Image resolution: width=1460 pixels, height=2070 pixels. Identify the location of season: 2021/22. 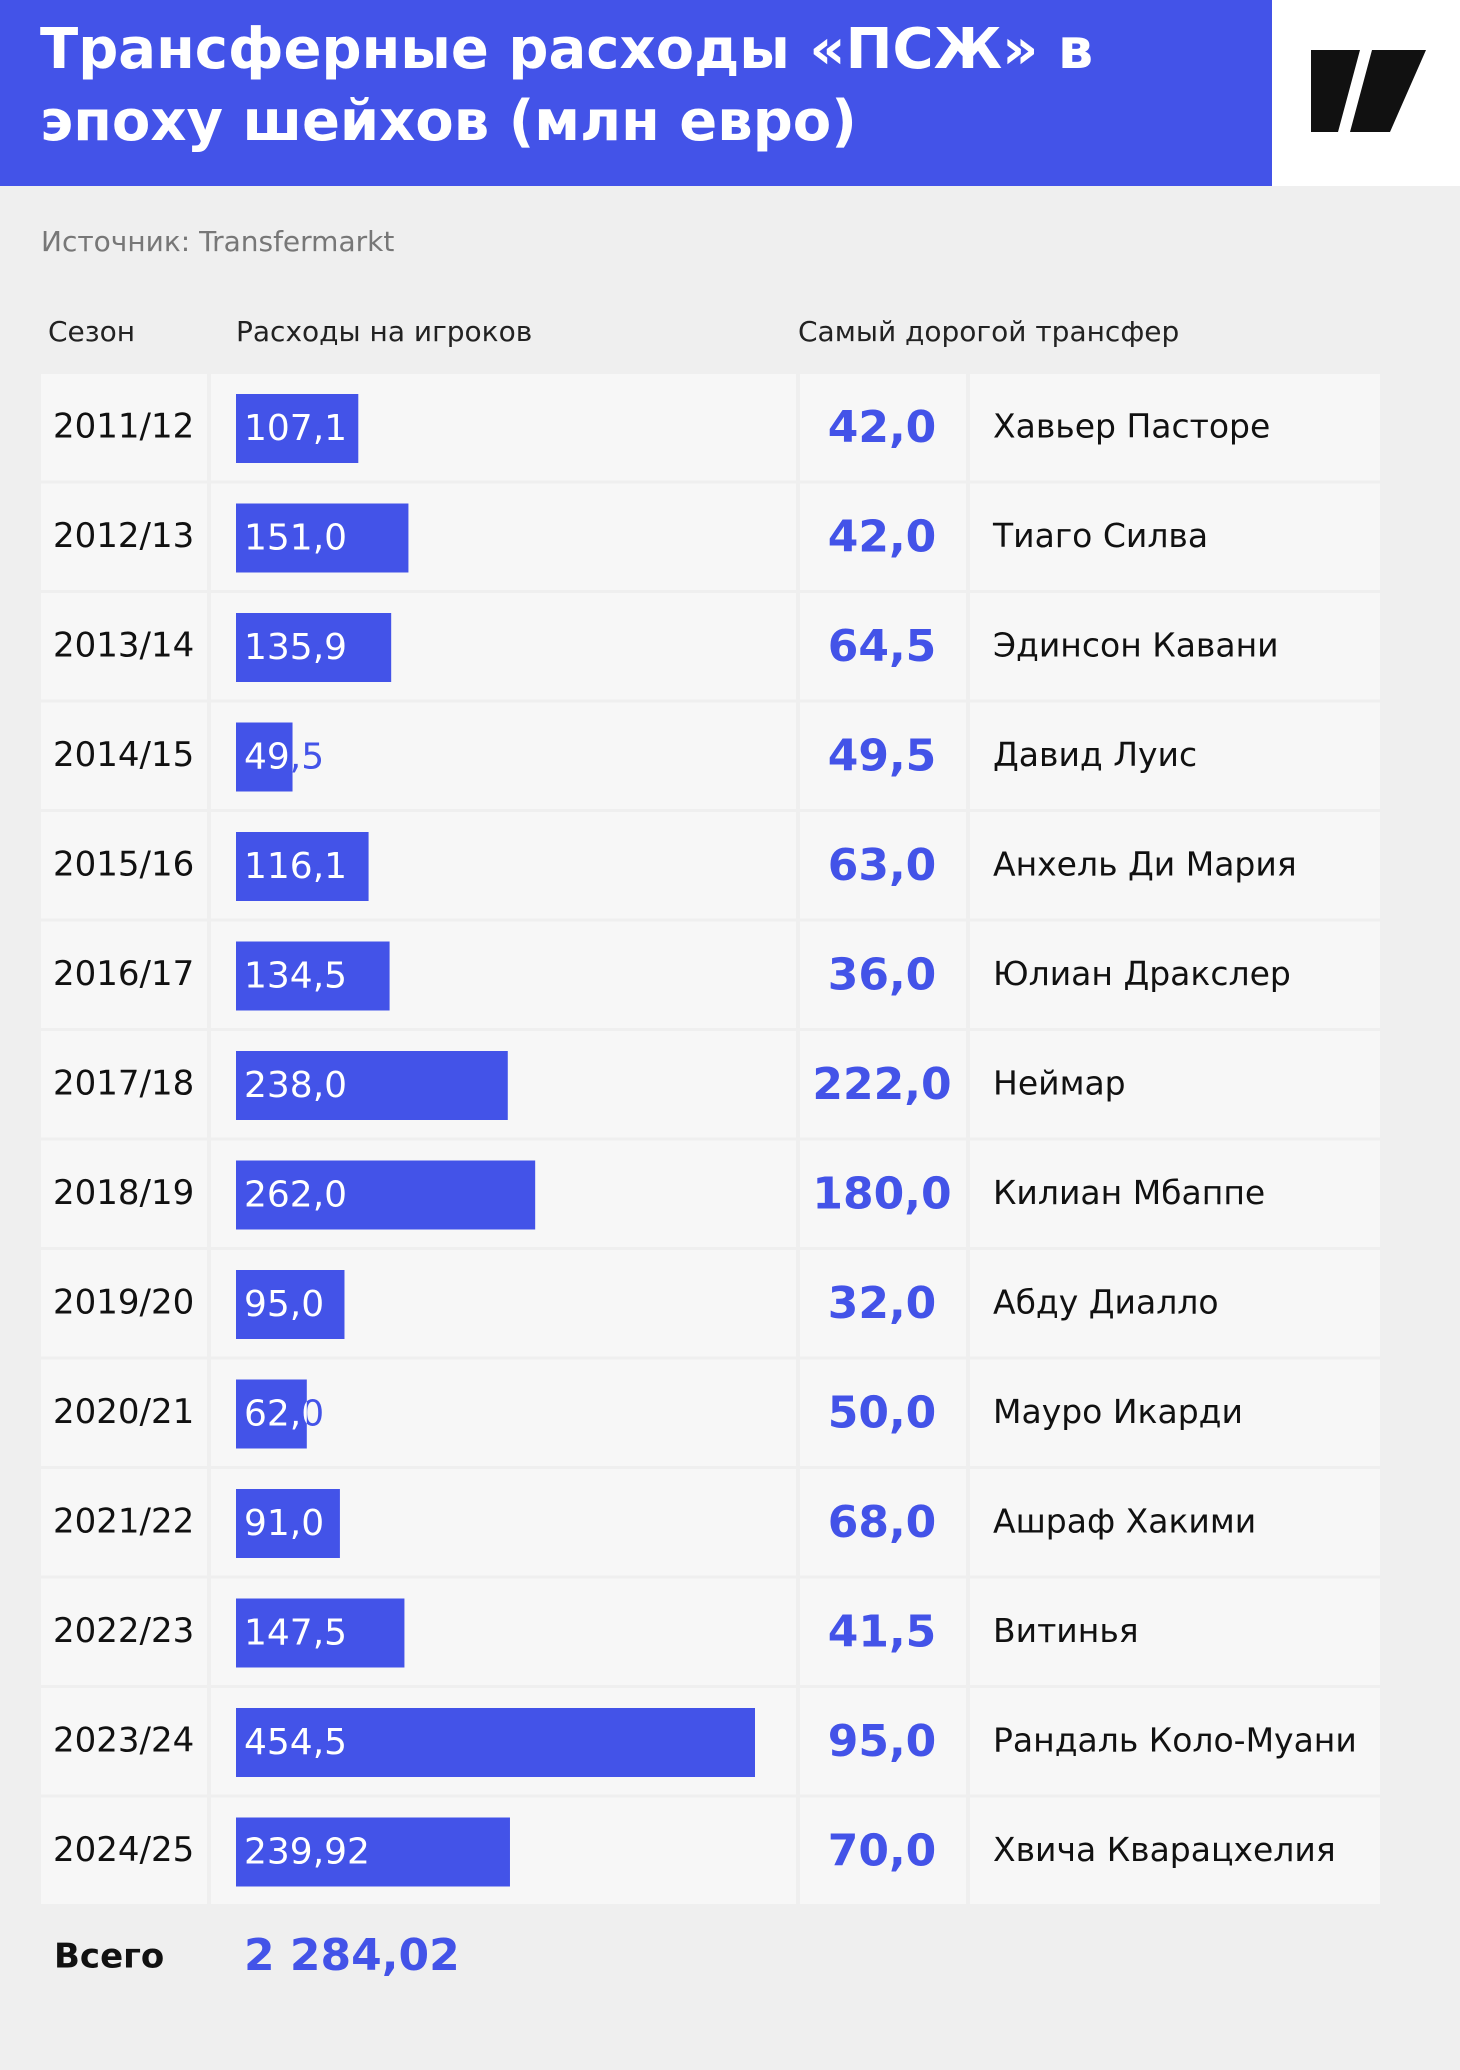
(123, 1521).